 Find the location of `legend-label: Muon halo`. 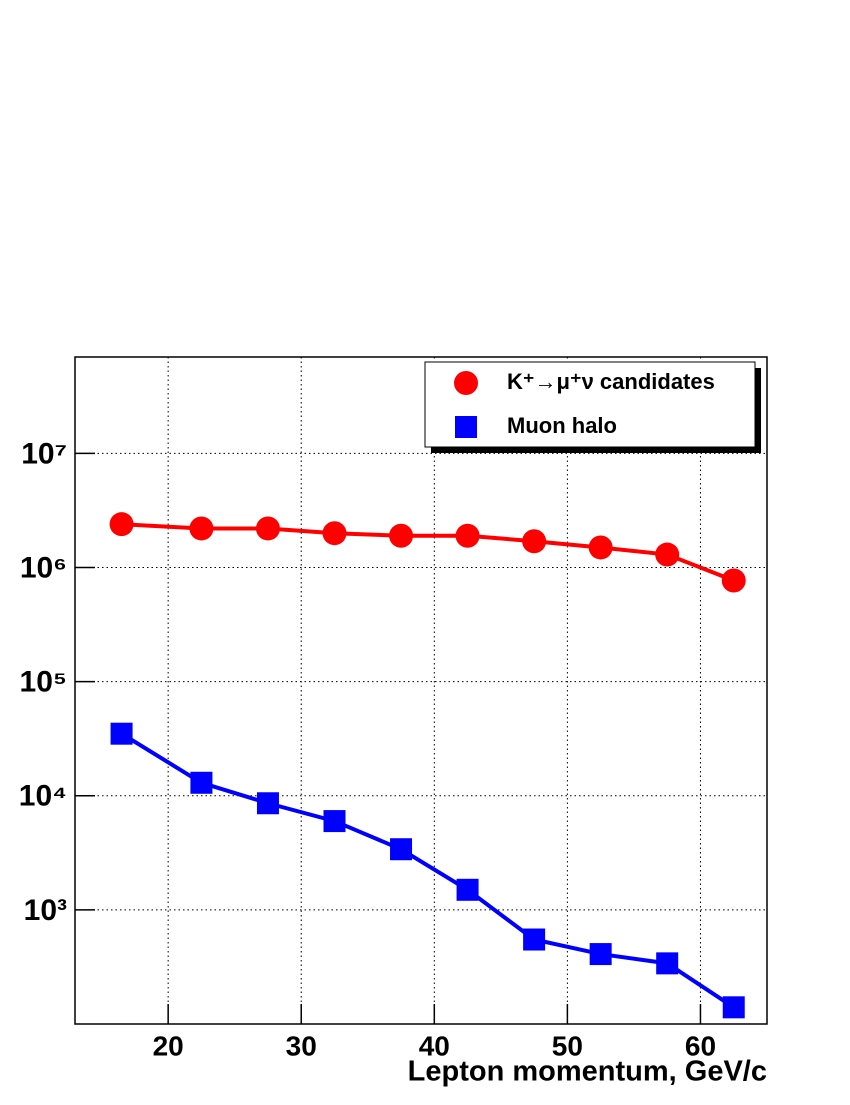

legend-label: Muon halo is located at coordinates (562, 425).